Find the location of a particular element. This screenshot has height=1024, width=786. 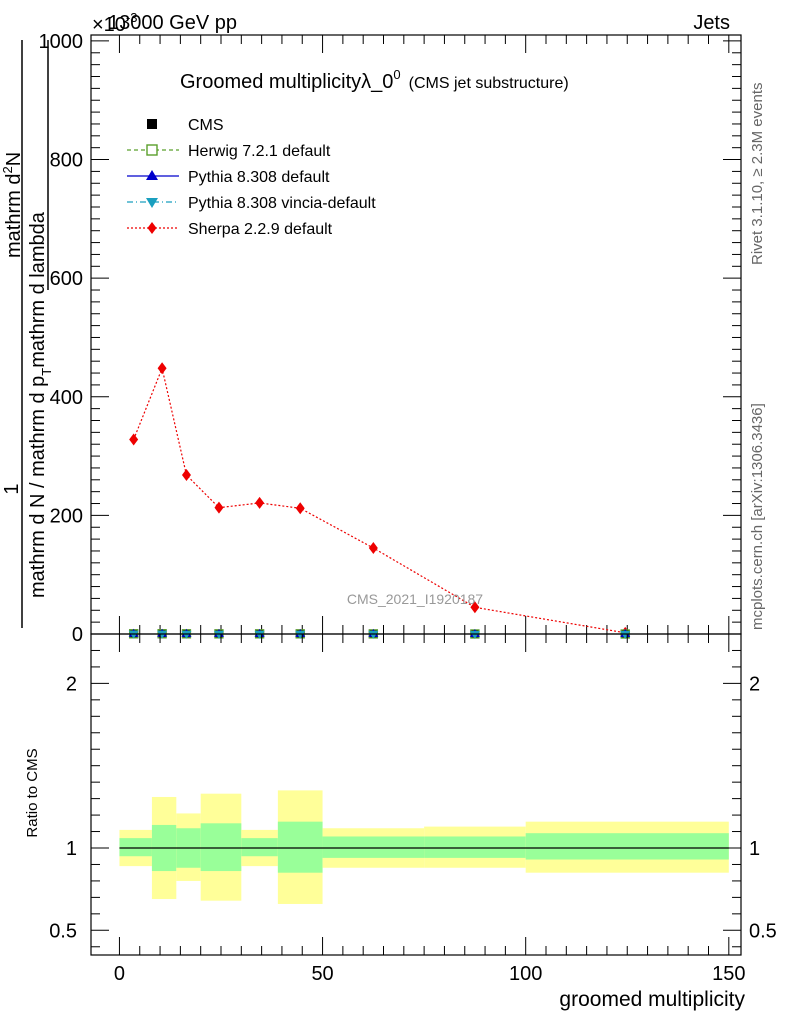

energy-label: 13000 GeV pp is located at coordinates (172, 23).